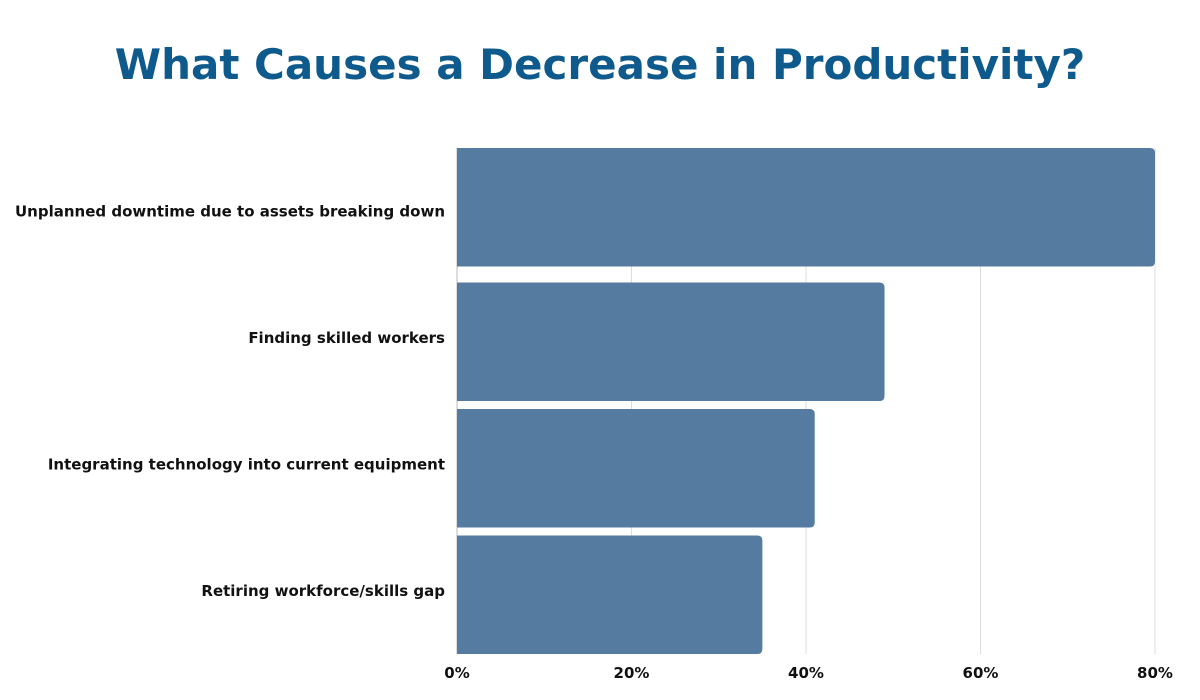  What do you see at coordinates (1155, 673) in the screenshot?
I see `x-tick-label: 80%` at bounding box center [1155, 673].